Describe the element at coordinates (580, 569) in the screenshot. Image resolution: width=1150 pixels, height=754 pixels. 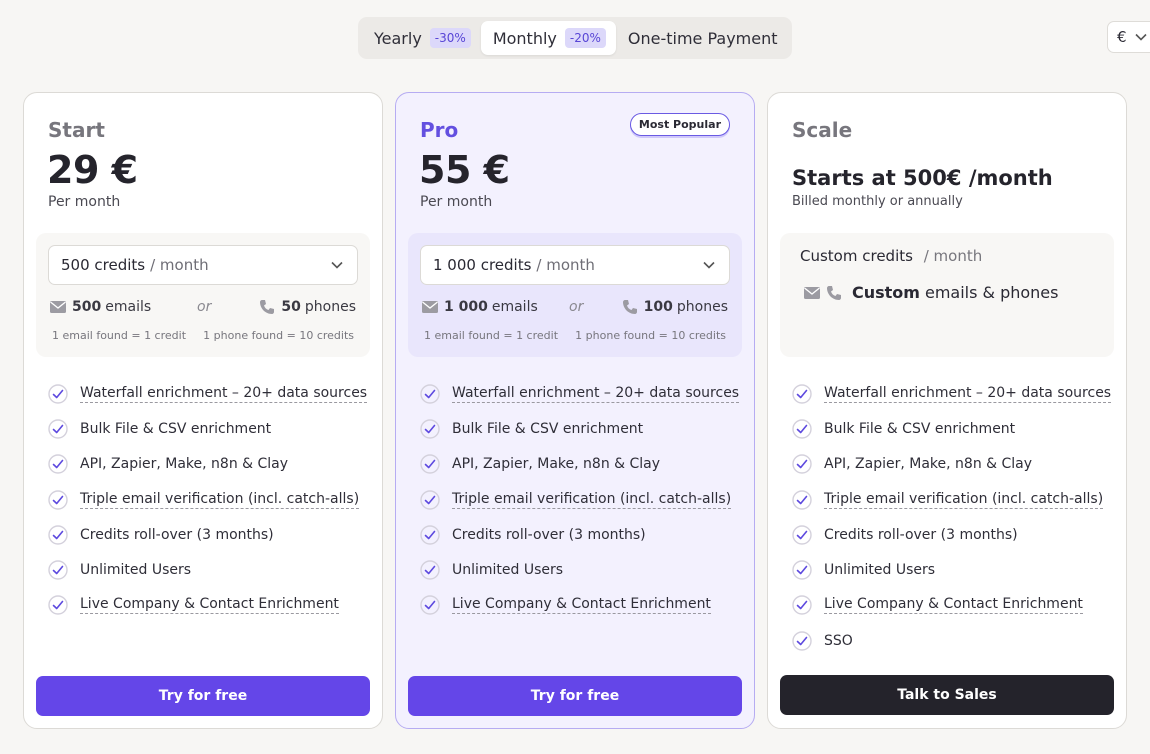
I see `feature-item: Unlimited Users` at that location.